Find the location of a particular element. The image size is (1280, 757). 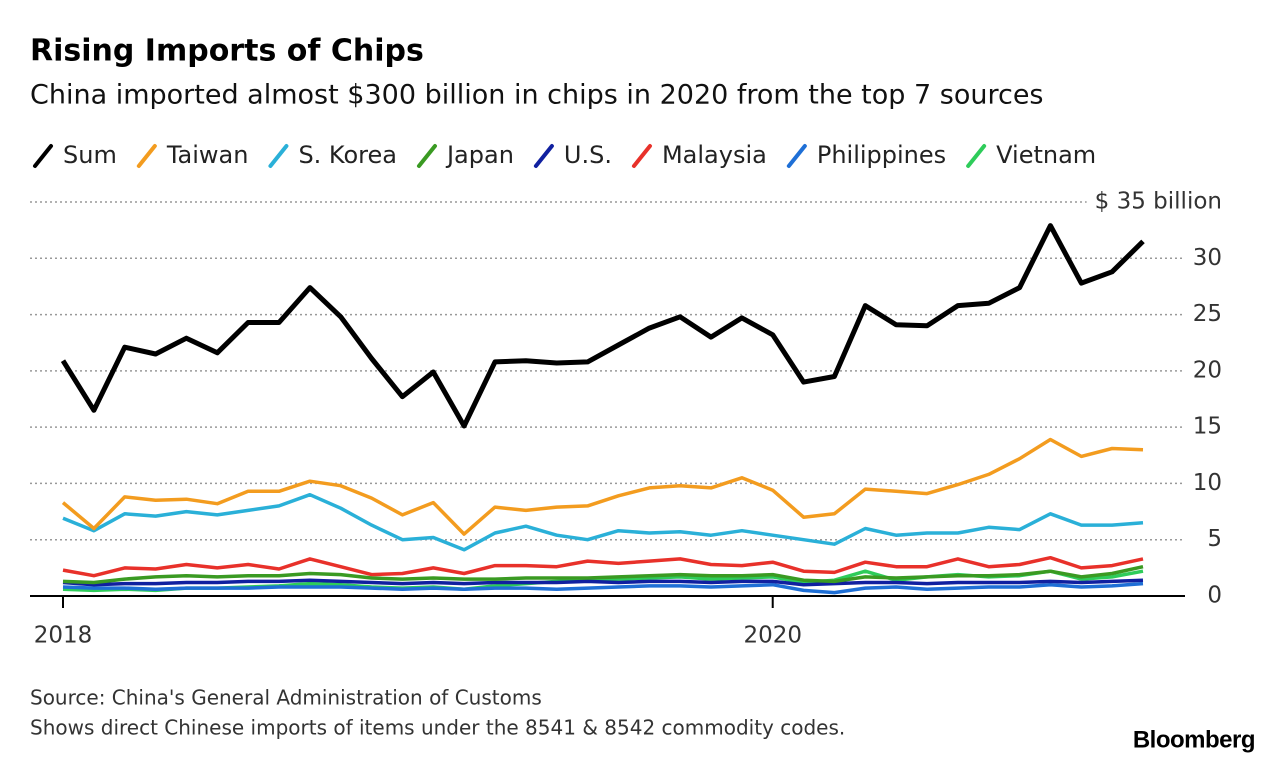

y-tick-label: 10 is located at coordinates (1207, 483).